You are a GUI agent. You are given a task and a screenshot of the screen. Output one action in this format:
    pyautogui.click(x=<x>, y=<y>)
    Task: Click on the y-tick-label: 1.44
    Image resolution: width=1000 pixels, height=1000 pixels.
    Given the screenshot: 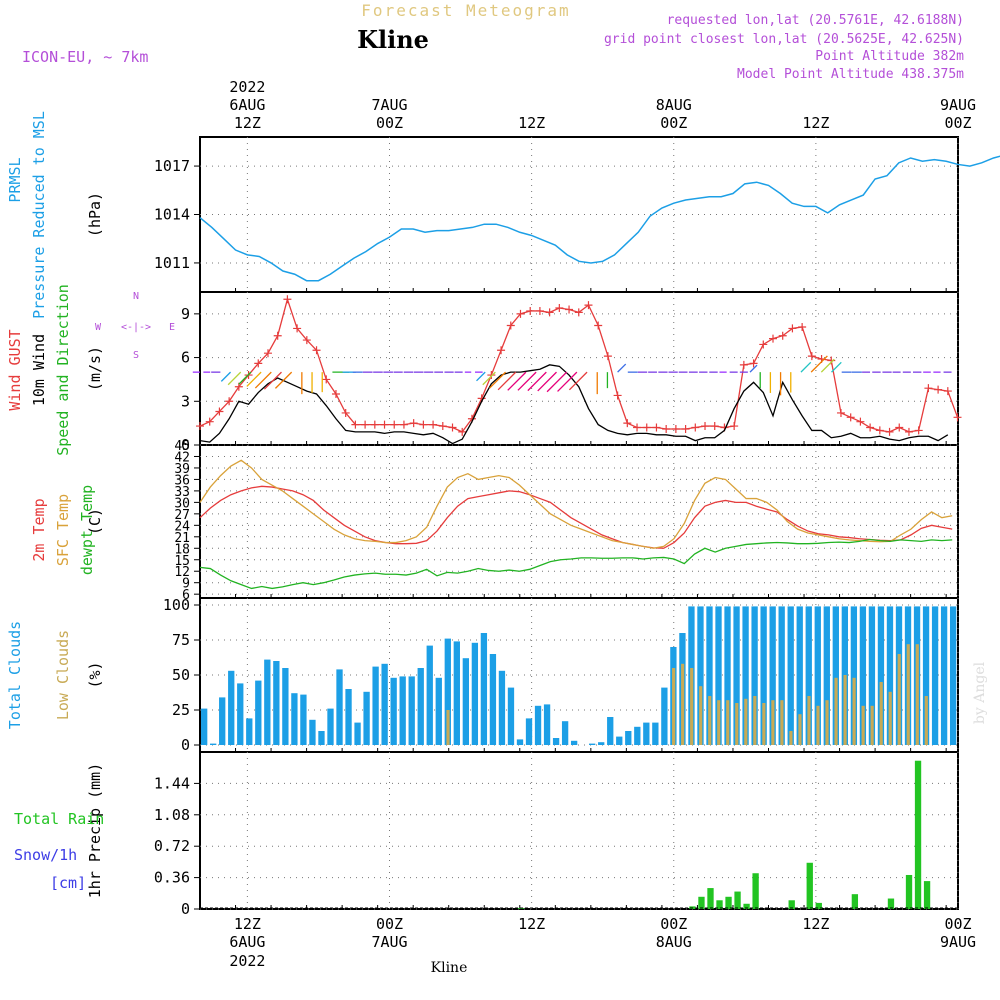 What is the action you would take?
    pyautogui.click(x=172, y=783)
    